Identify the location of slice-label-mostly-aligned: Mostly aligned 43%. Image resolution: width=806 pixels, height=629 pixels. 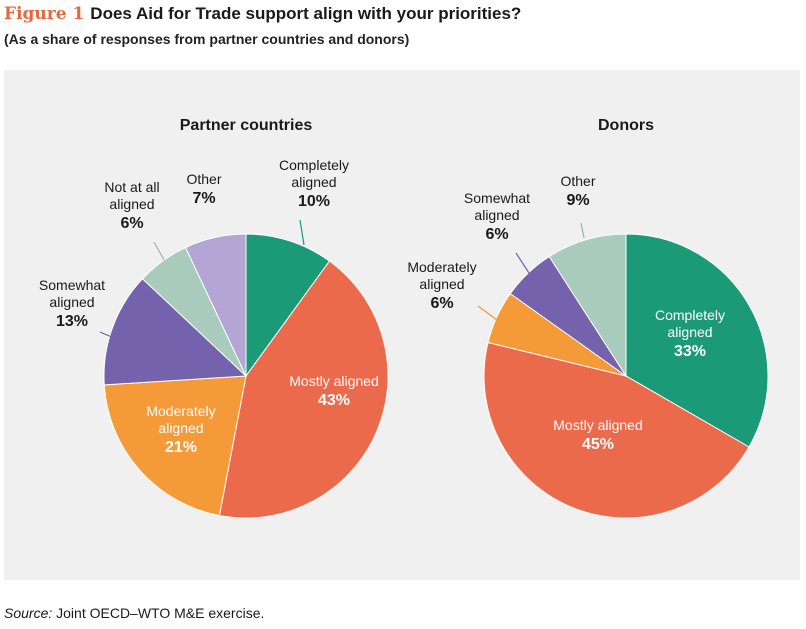
(334, 391).